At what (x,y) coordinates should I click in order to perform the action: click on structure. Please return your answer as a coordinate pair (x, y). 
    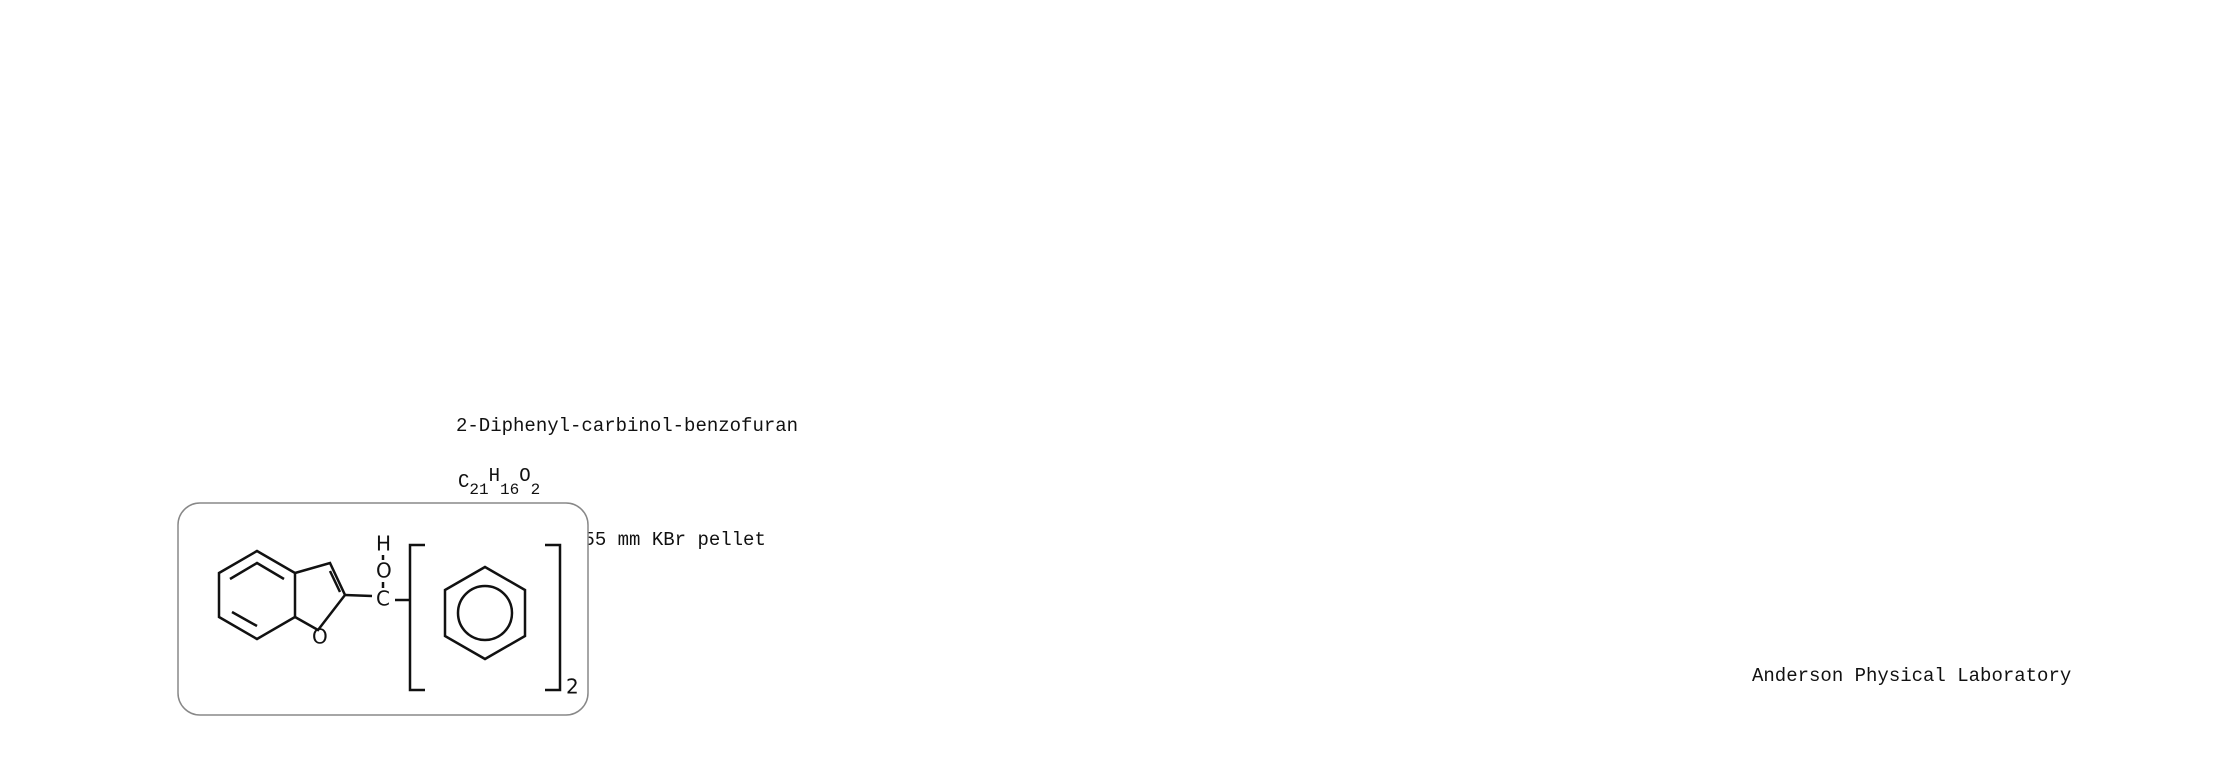
    Looking at the image, I should click on (389, 617).